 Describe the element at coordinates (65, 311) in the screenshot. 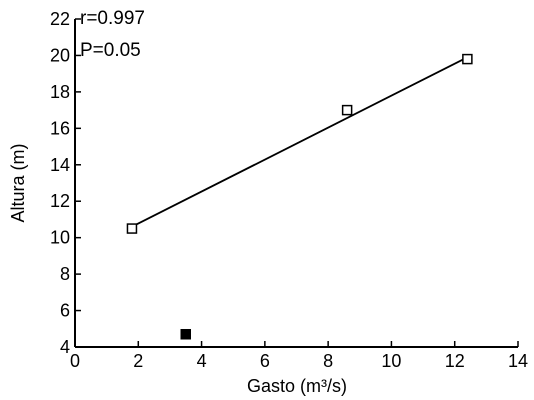

I see `y-tick-label: 6` at that location.